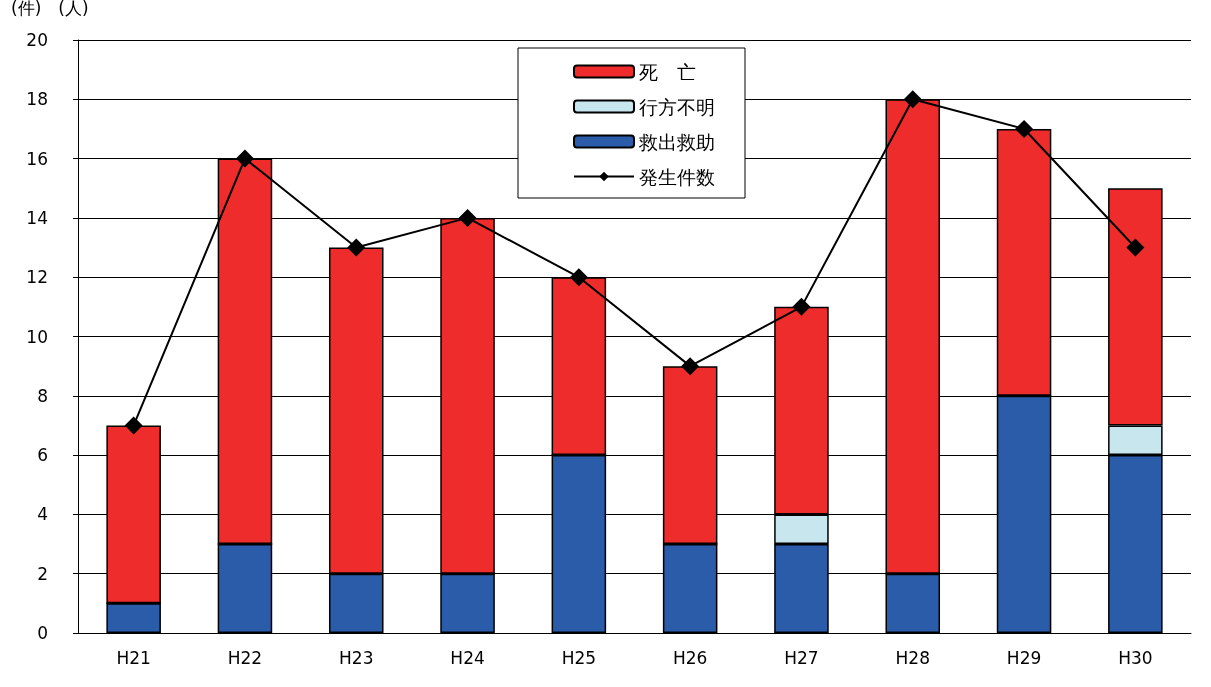 The image size is (1211, 687). I want to click on y-tick-label: 10, so click(37, 336).